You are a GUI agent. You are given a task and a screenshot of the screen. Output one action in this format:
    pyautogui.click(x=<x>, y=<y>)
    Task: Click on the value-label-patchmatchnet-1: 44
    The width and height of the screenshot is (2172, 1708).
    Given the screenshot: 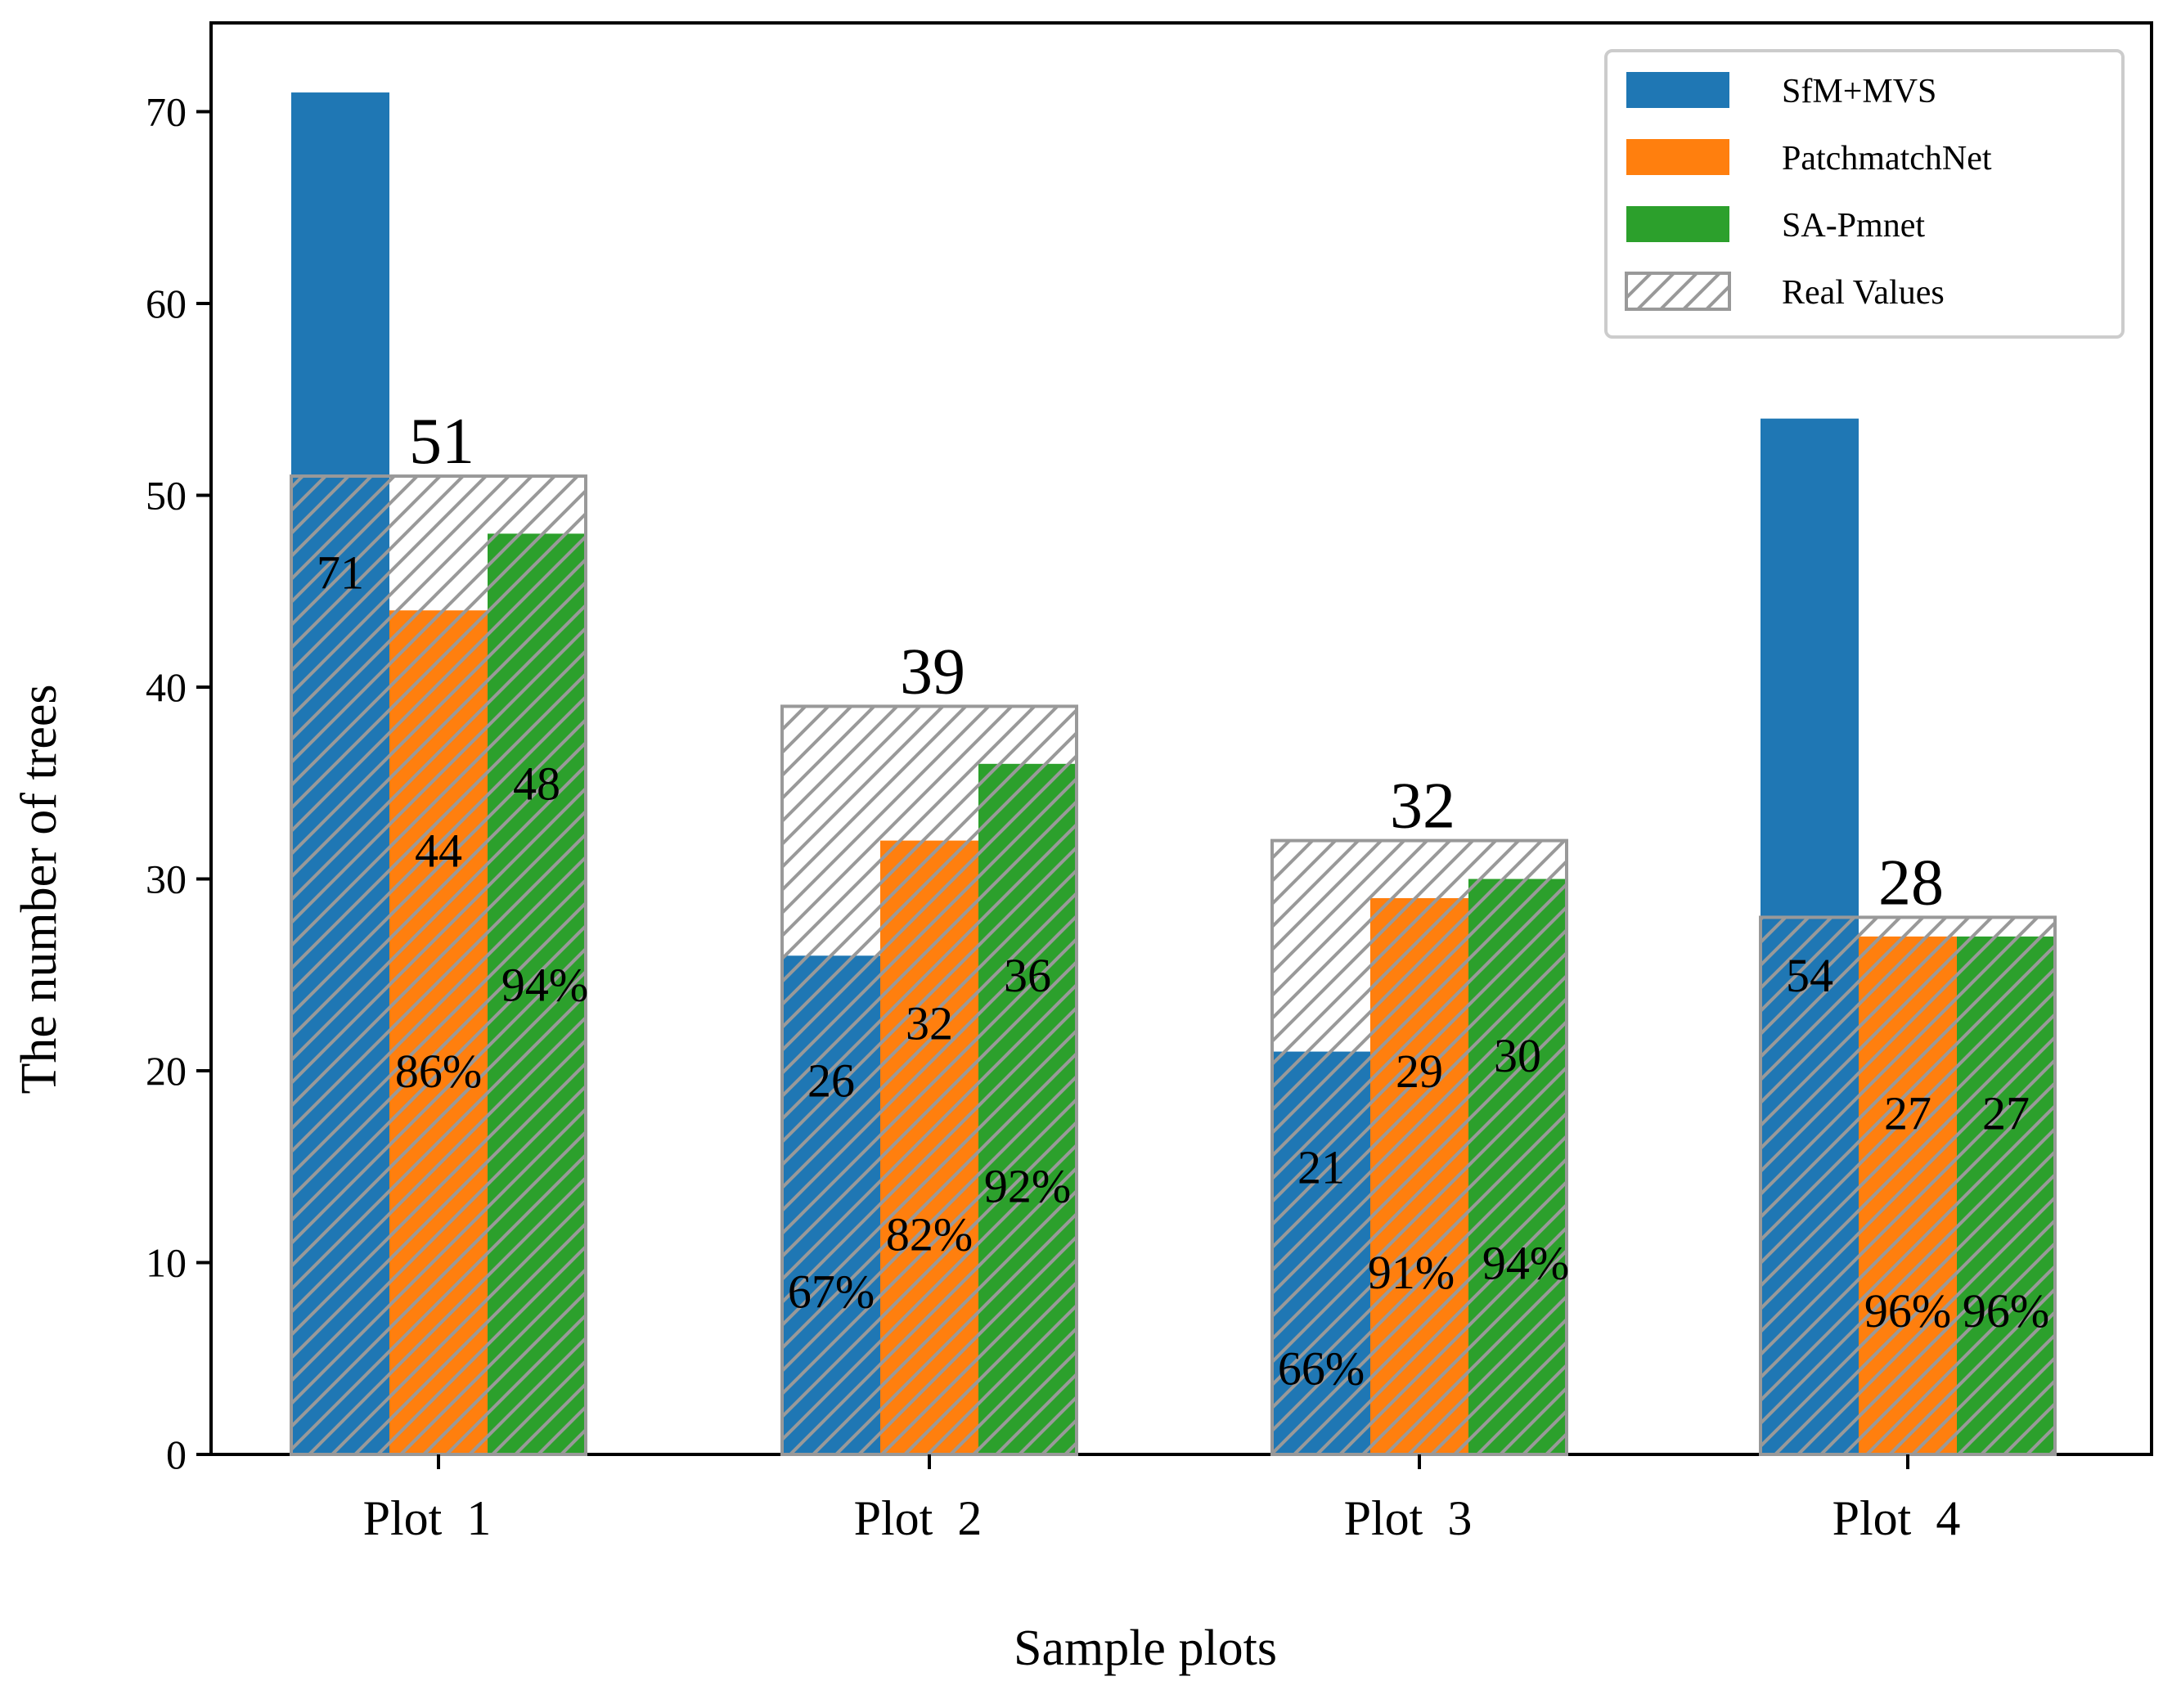 What is the action you would take?
    pyautogui.click(x=439, y=851)
    